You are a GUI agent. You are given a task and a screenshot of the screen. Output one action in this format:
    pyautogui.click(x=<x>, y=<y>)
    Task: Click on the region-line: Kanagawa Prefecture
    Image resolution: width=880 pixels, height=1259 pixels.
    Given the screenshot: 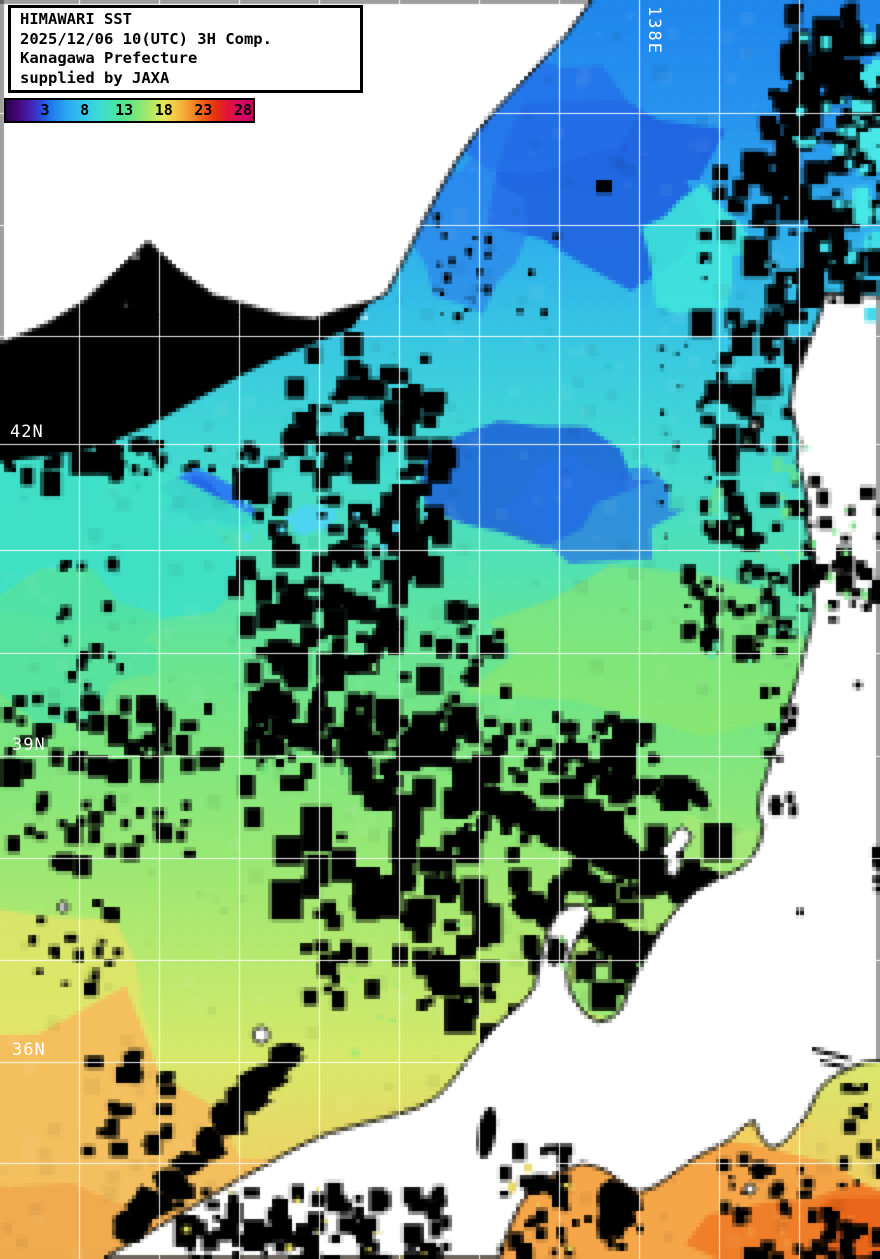 What is the action you would take?
    pyautogui.click(x=109, y=58)
    